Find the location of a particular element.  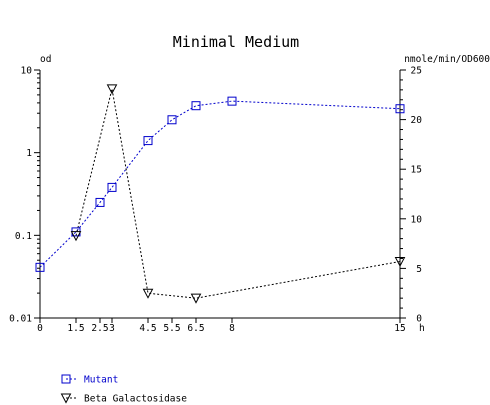

y-right-tick-label: 15 is located at coordinates (416, 170).